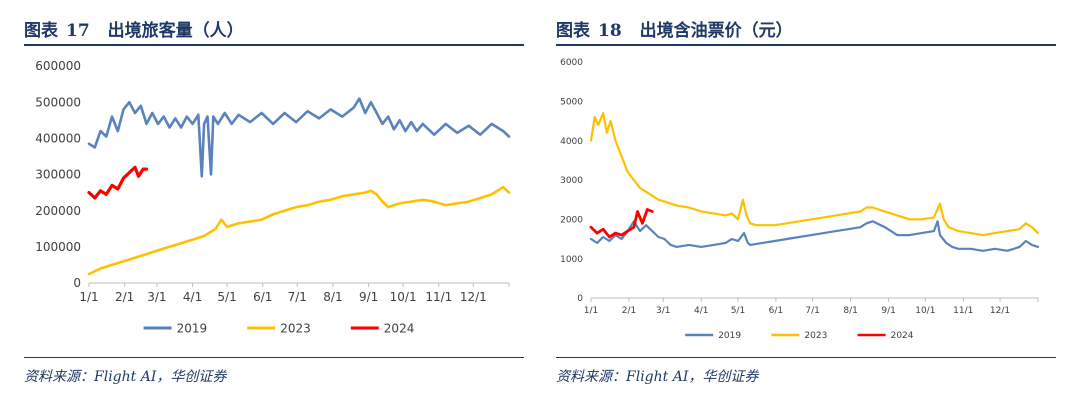 This screenshot has height=405, width=1080. What do you see at coordinates (58, 211) in the screenshot?
I see `y-tick-label: 200000` at bounding box center [58, 211].